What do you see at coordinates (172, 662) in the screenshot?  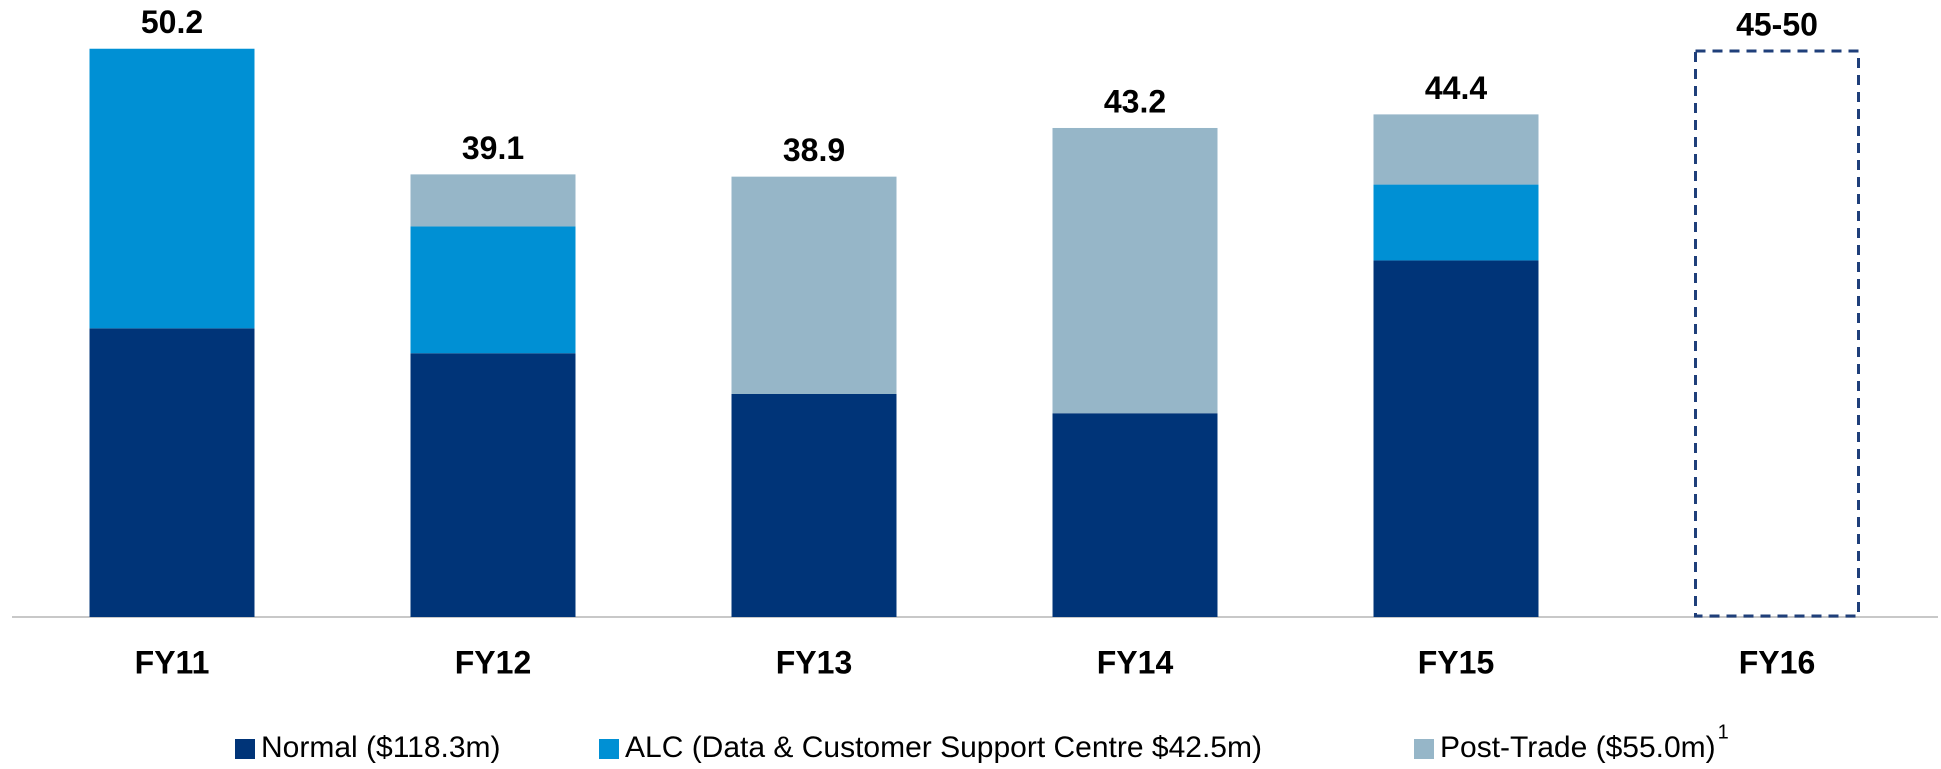 I see `x-tick-label: FY11` at bounding box center [172, 662].